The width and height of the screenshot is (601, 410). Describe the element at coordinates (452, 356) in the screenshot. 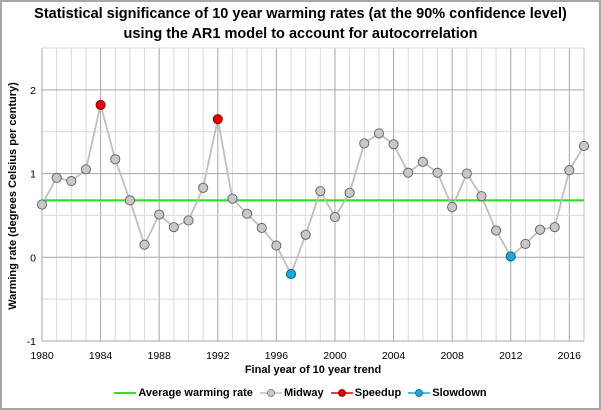

I see `x-tick-label: 2008` at that location.